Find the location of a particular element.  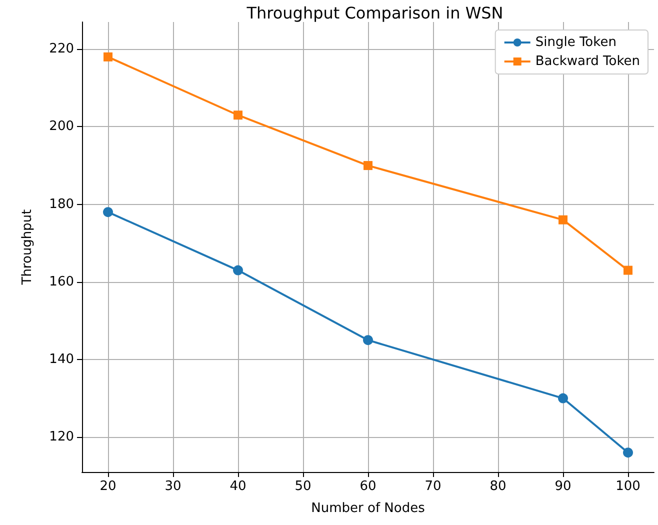

x-tick-label: 30 is located at coordinates (173, 486).